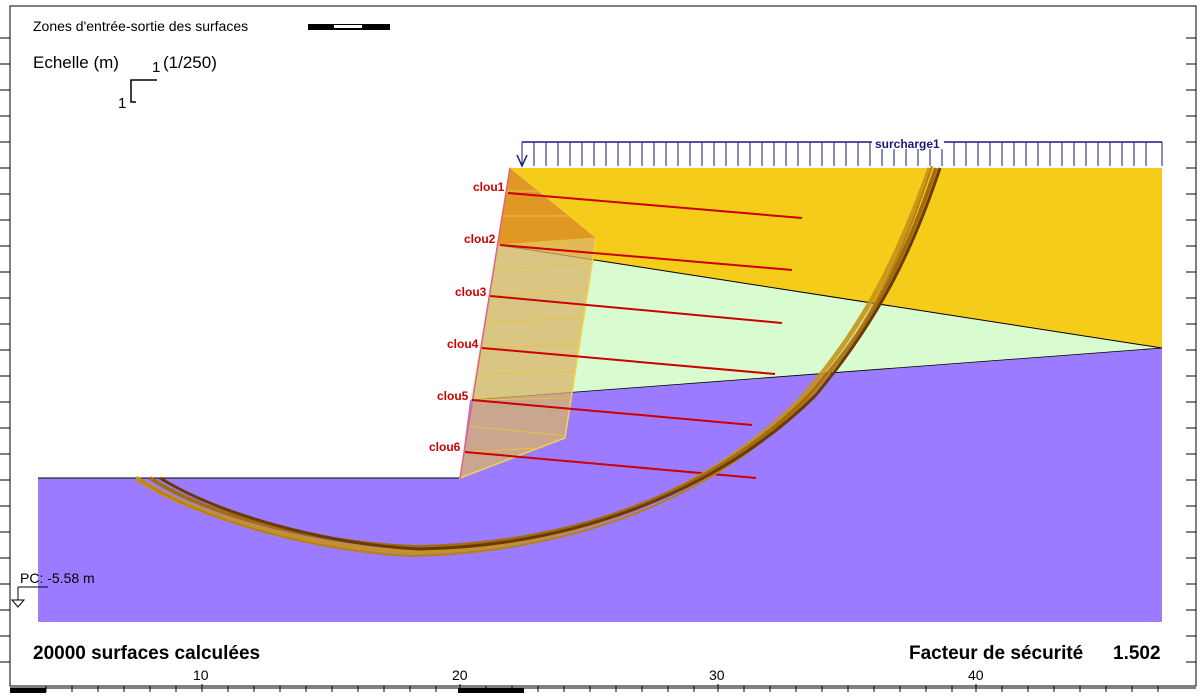 The image size is (1200, 699). Describe the element at coordinates (122, 103) in the screenshot. I see `scale-one-vertical: 1` at that location.